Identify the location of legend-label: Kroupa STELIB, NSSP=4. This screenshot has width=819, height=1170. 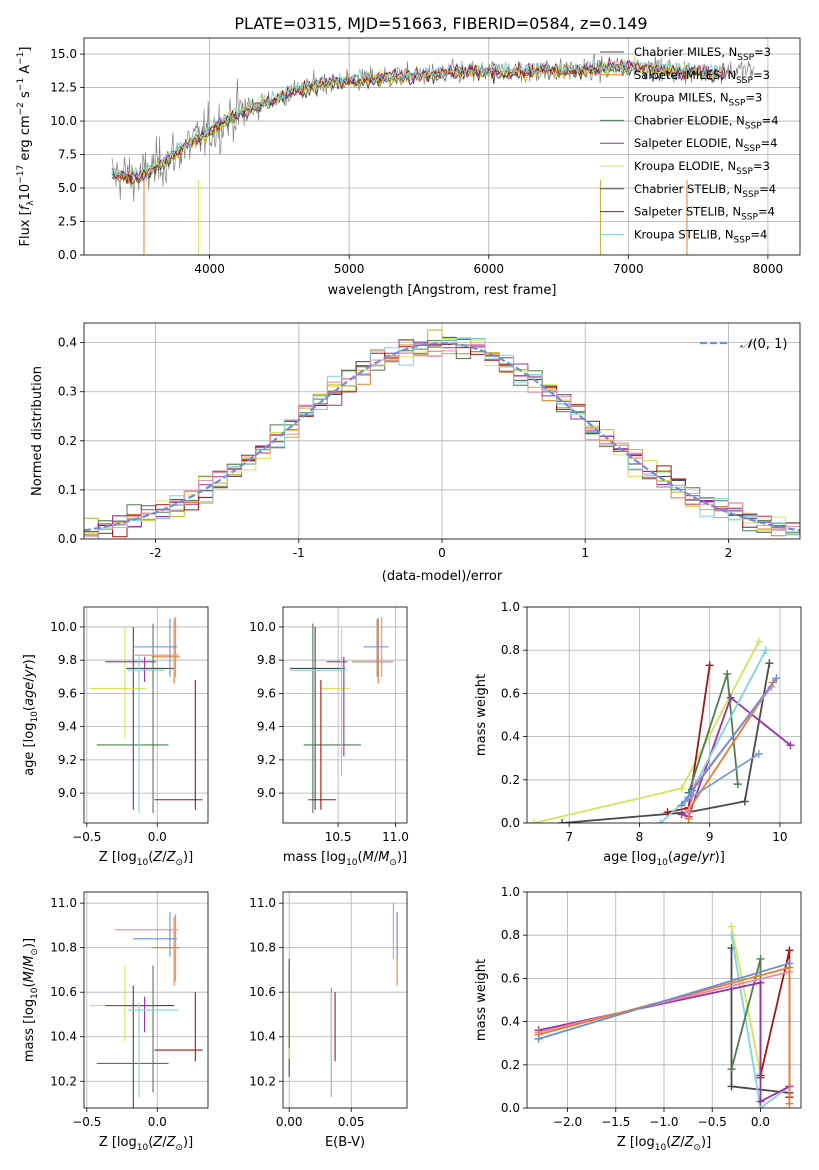
(700, 236).